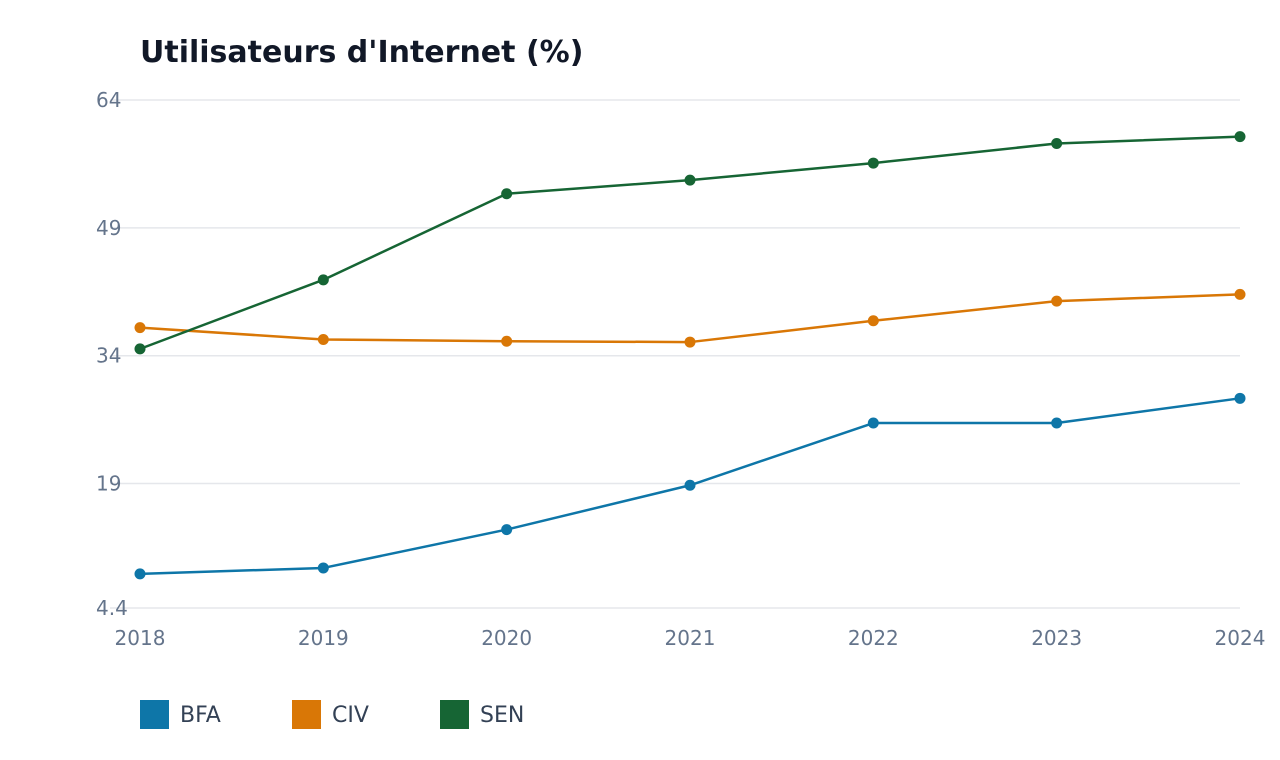 The height and width of the screenshot is (760, 1280). I want to click on x-tick-label: 2020, so click(506, 638).